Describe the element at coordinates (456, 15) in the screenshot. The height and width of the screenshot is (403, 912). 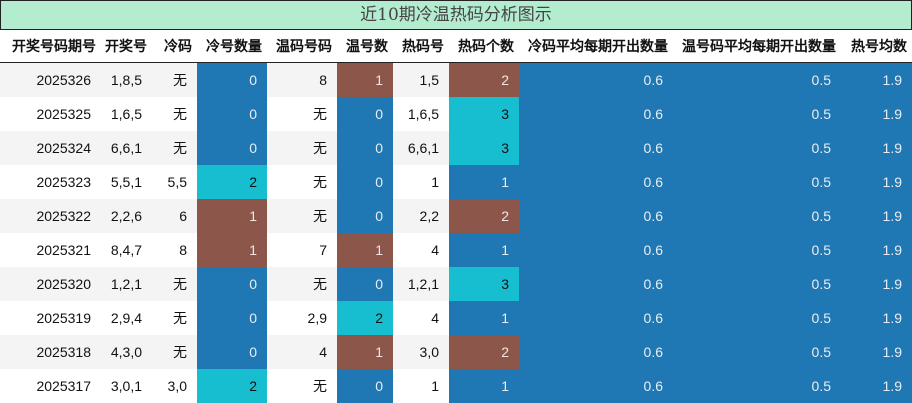
I see `table-title: 近10期冷温热码分析图示` at that location.